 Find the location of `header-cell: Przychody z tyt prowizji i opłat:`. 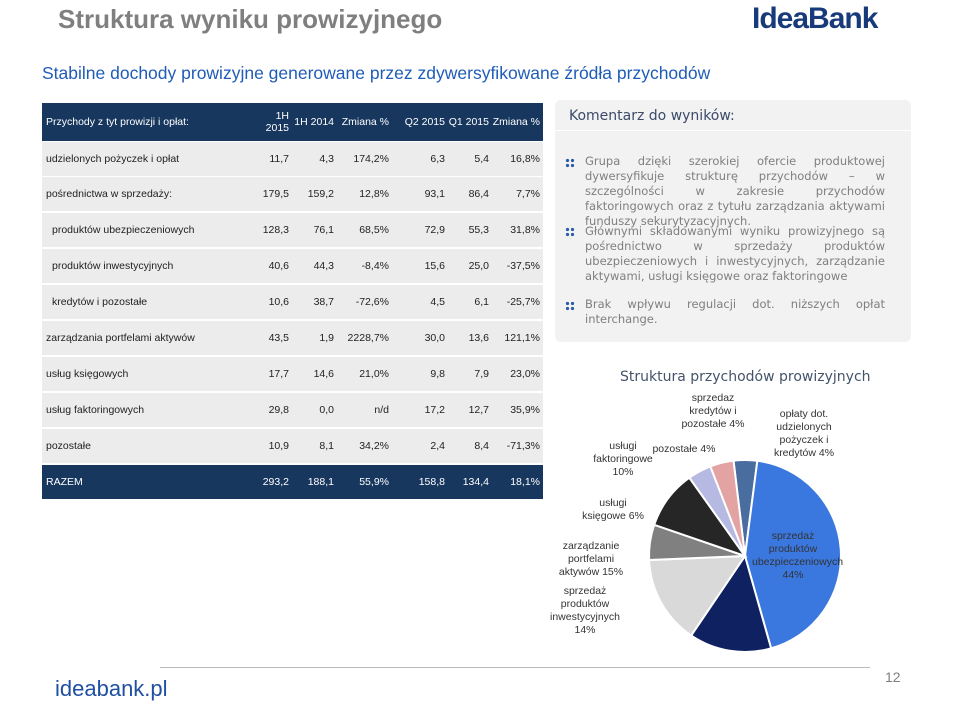

header-cell: Przychody z tyt prowizji i opłat: is located at coordinates (117, 122).